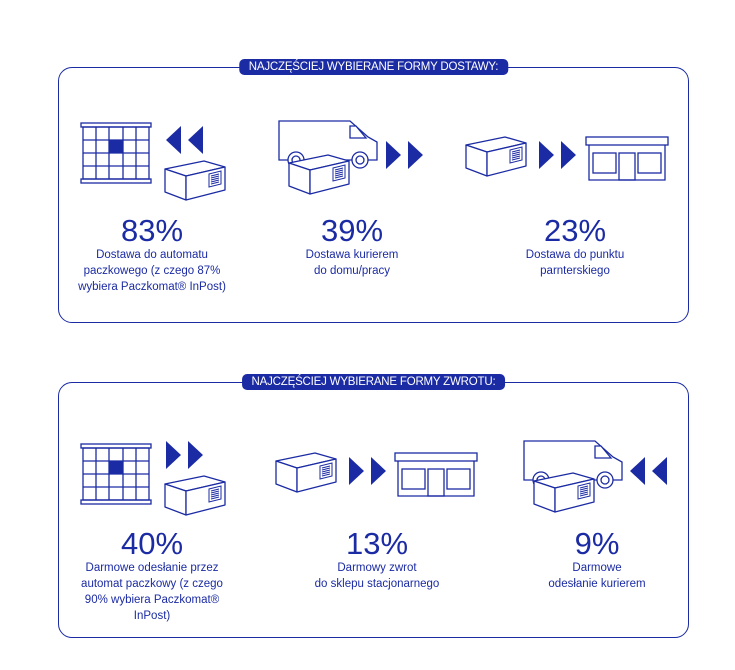  What do you see at coordinates (152, 287) in the screenshot?
I see `label-line: wybiera Paczkomat® InPost)` at bounding box center [152, 287].